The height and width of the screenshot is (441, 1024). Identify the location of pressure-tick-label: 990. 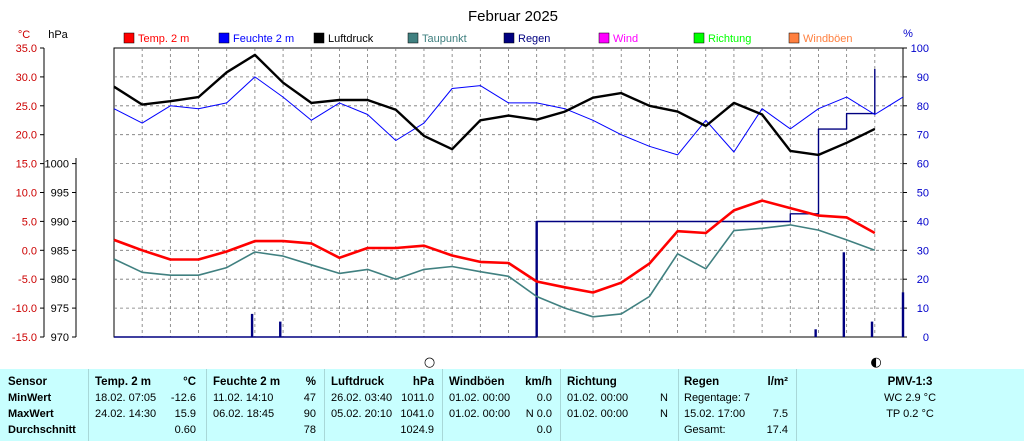
(60, 222).